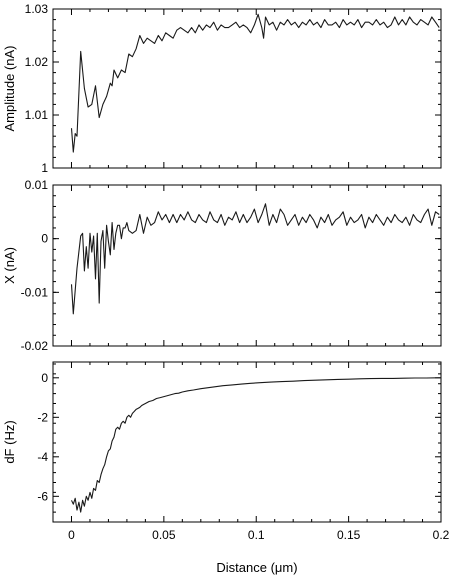  Describe the element at coordinates (42, 417) in the screenshot. I see `y-tick-label: -2` at that location.